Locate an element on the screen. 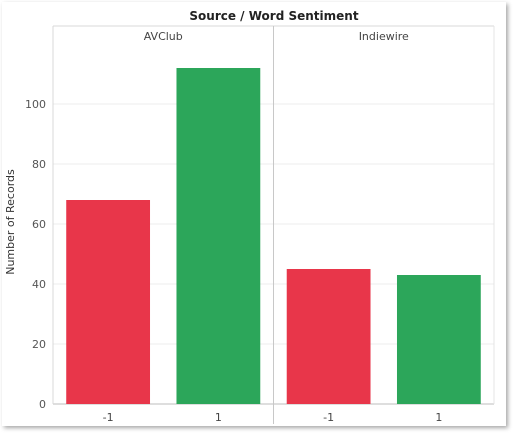 Image resolution: width=514 pixels, height=438 pixels. y-tick-label: 60 is located at coordinates (39, 224).